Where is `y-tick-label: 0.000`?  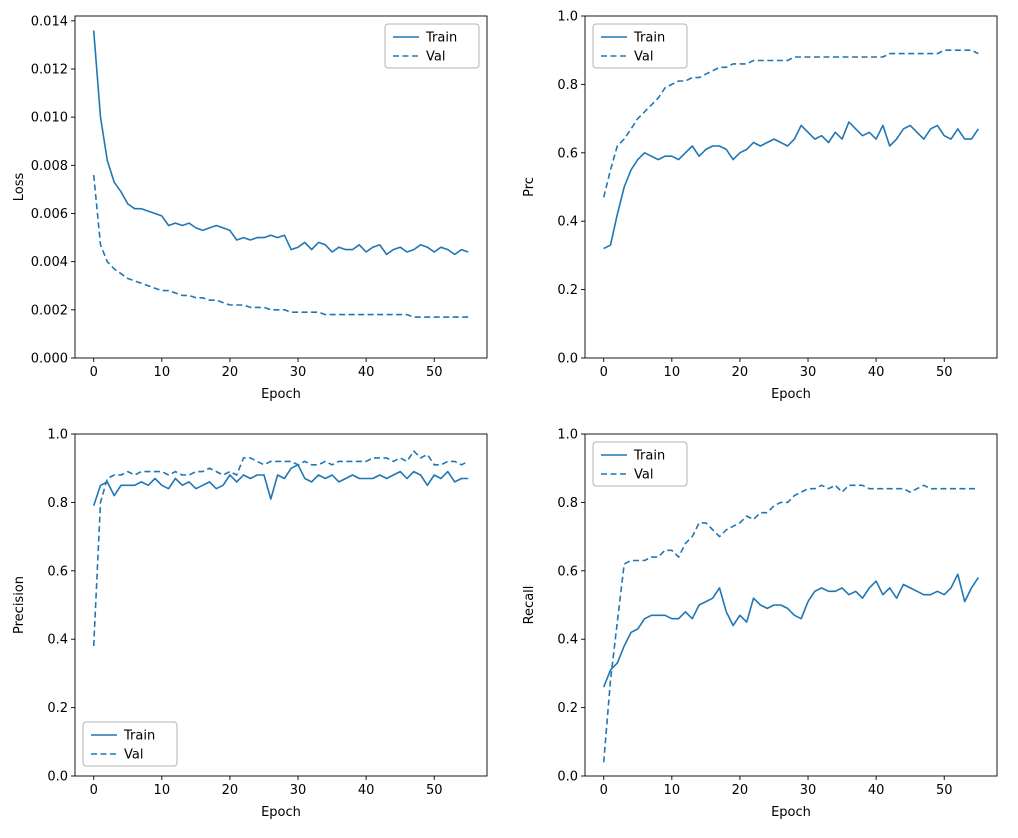 y-tick-label: 0.000 is located at coordinates (49, 359).